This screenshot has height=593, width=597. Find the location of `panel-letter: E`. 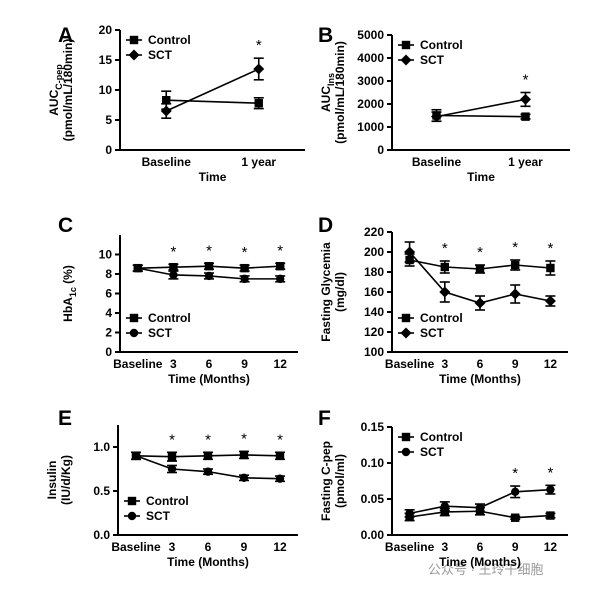

panel-letter: E is located at coordinates (65, 418).